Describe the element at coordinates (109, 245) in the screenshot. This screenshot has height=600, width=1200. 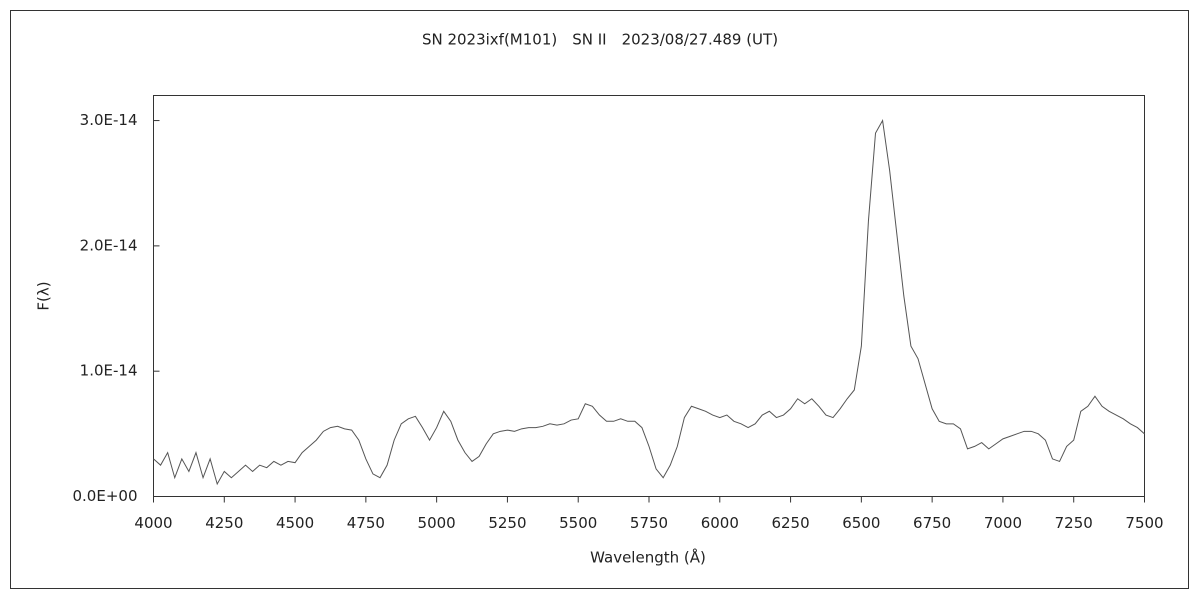
I see `y-tick-label: 2.0E-14` at that location.